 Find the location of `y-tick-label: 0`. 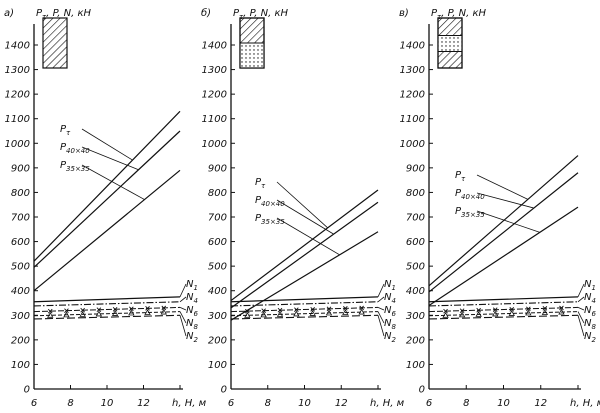

y-tick-label: 0 is located at coordinates (422, 390).